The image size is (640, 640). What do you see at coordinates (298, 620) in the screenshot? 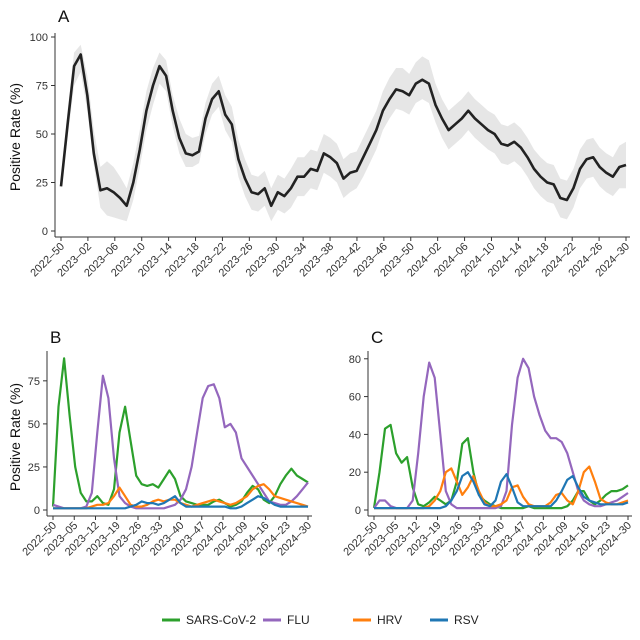
I see `legend-label: FLU` at bounding box center [298, 620].